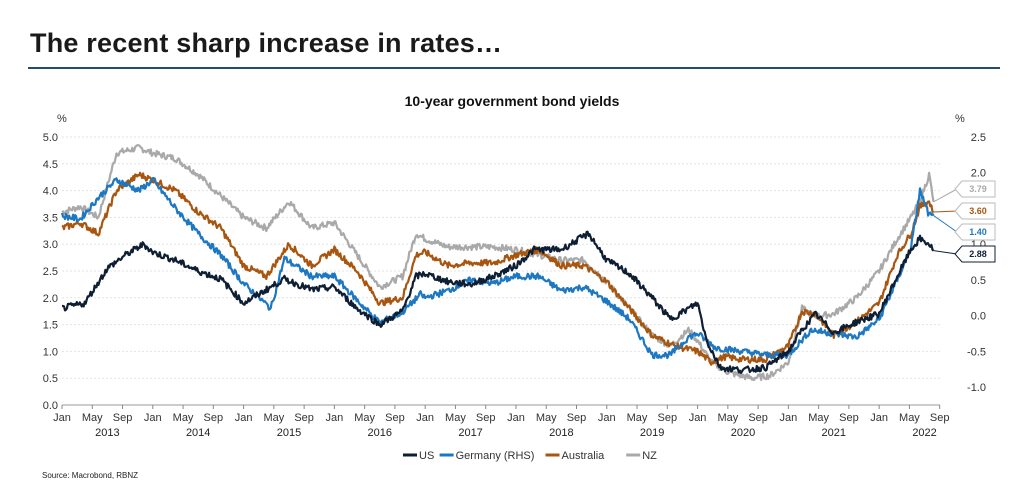 This screenshot has width=1028, height=488. I want to click on y-right-tick: 2.5, so click(978, 138).